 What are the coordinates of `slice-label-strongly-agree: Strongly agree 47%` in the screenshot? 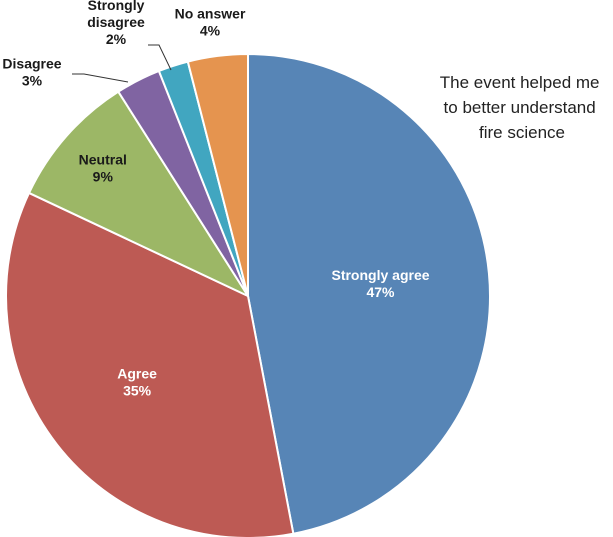 It's located at (380, 283).